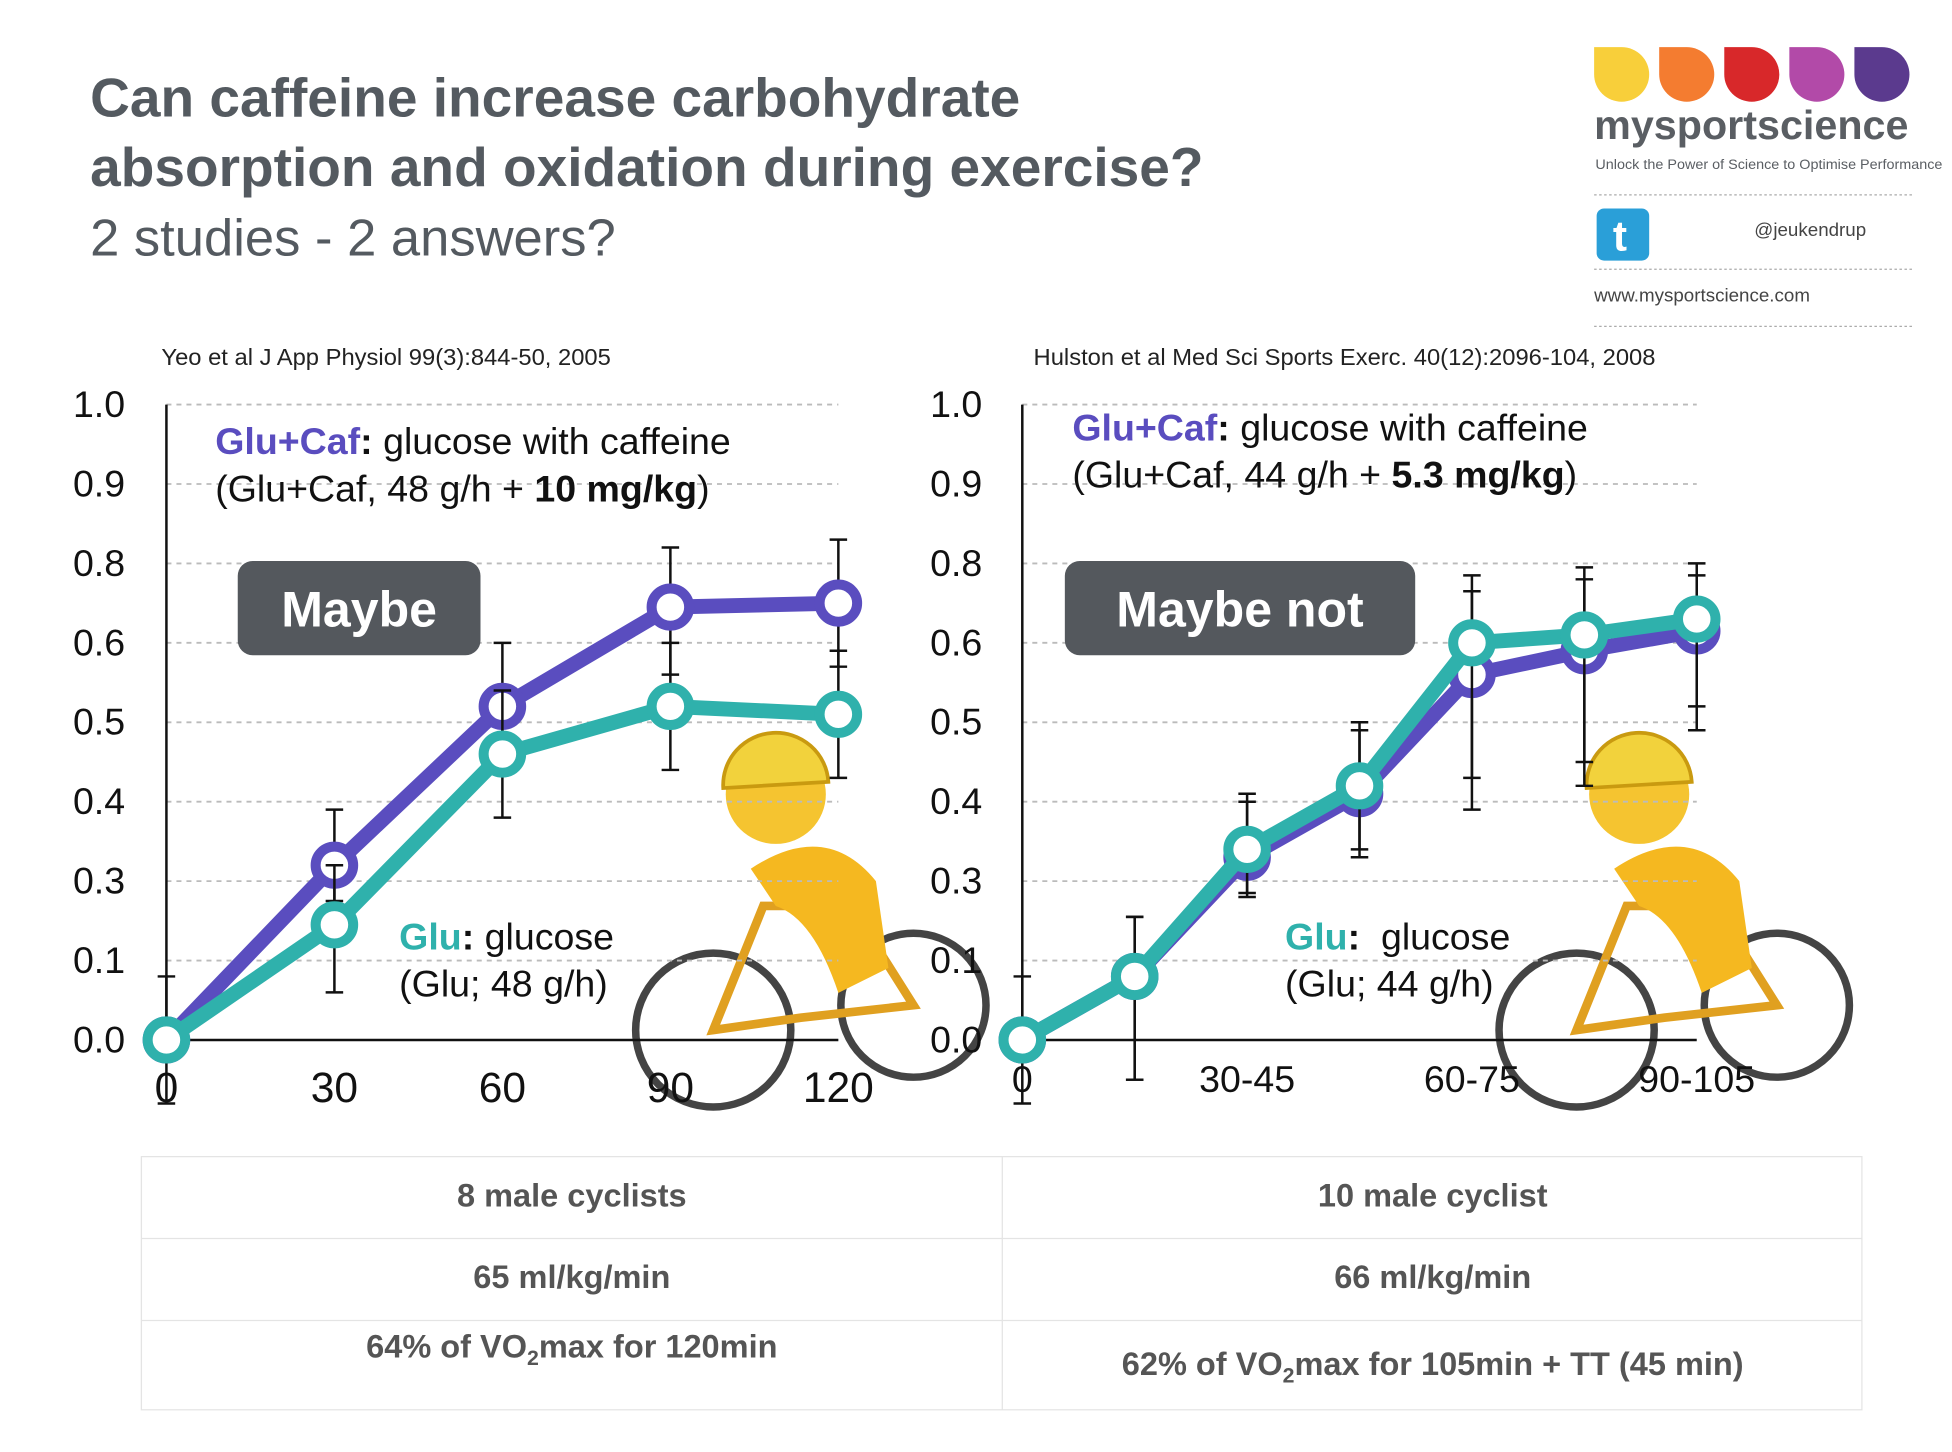  What do you see at coordinates (838, 1087) in the screenshot?
I see `x-tick-label: 120` at bounding box center [838, 1087].